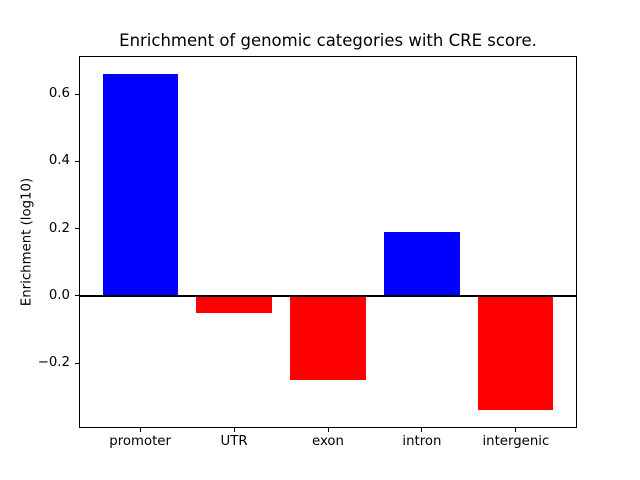 Image resolution: width=640 pixels, height=480 pixels. What do you see at coordinates (234, 441) in the screenshot?
I see `x-tick-label-UTR: UTR` at bounding box center [234, 441].